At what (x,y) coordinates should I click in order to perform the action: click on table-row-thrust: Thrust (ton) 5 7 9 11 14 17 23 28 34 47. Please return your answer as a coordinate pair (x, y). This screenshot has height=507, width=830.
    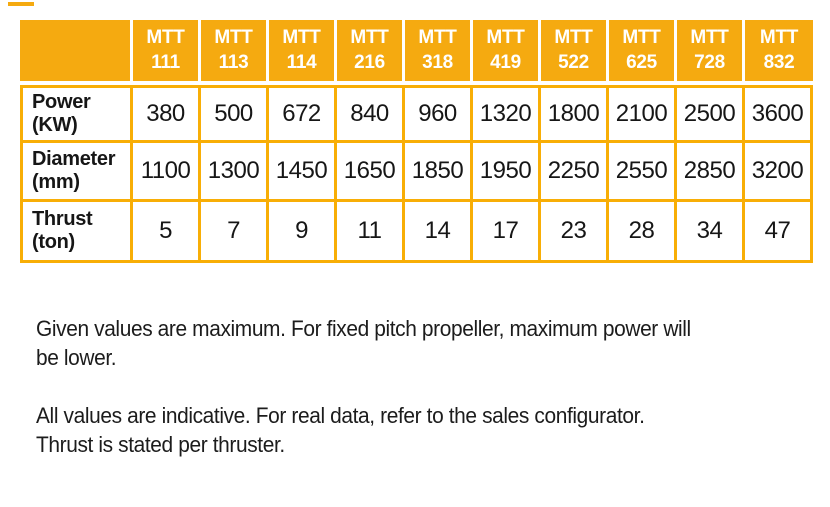
    Looking at the image, I should click on (416, 232).